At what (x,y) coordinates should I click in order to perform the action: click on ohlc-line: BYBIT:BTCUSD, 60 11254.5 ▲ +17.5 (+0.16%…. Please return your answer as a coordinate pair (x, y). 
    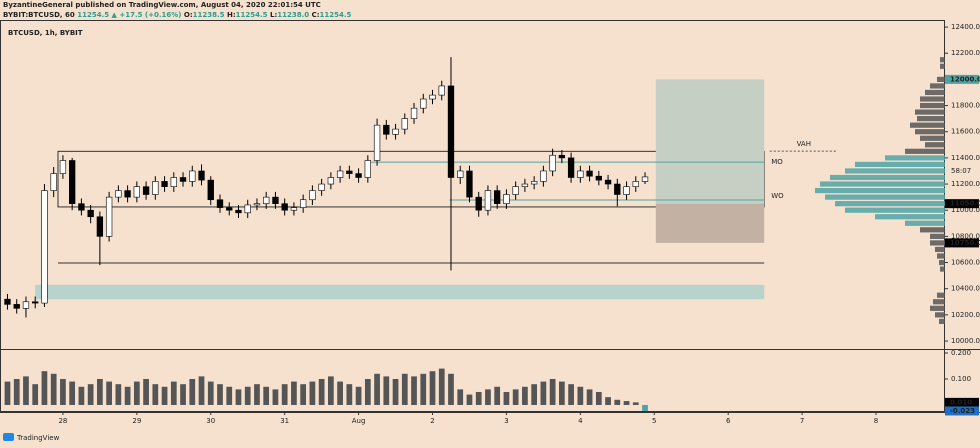
    Looking at the image, I should click on (177, 15).